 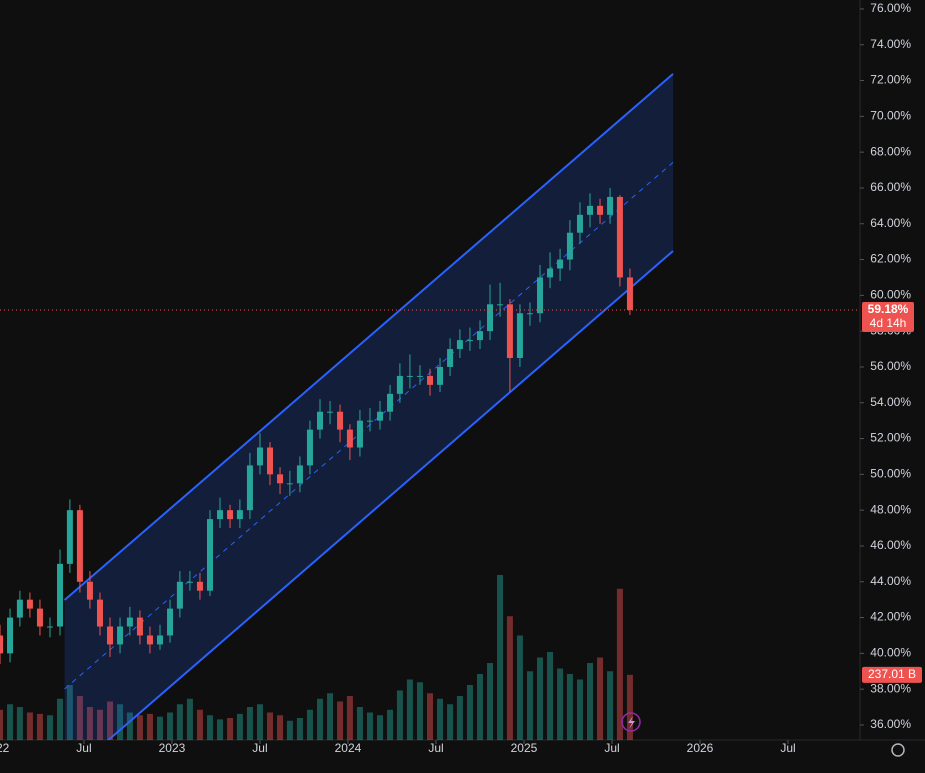 What do you see at coordinates (890, 724) in the screenshot?
I see `y-tick-label: 36.00%` at bounding box center [890, 724].